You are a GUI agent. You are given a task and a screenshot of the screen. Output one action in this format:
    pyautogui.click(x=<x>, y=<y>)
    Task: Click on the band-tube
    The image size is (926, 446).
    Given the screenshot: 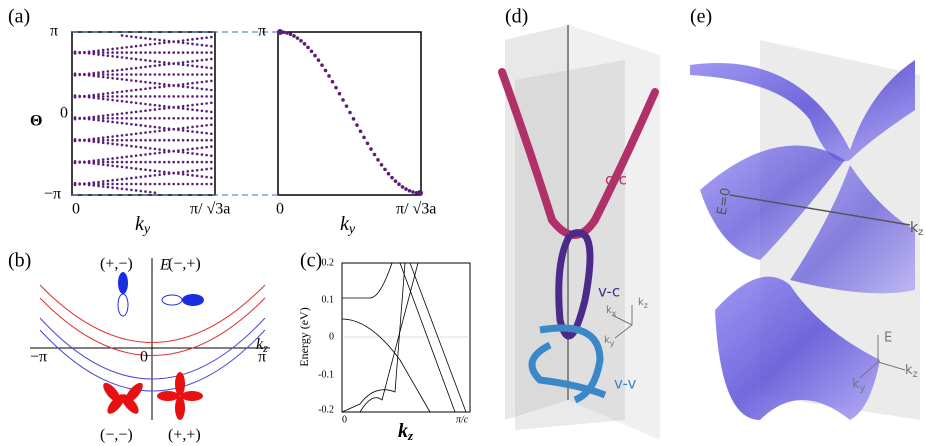 What is the action you would take?
    pyautogui.click(x=567, y=364)
    